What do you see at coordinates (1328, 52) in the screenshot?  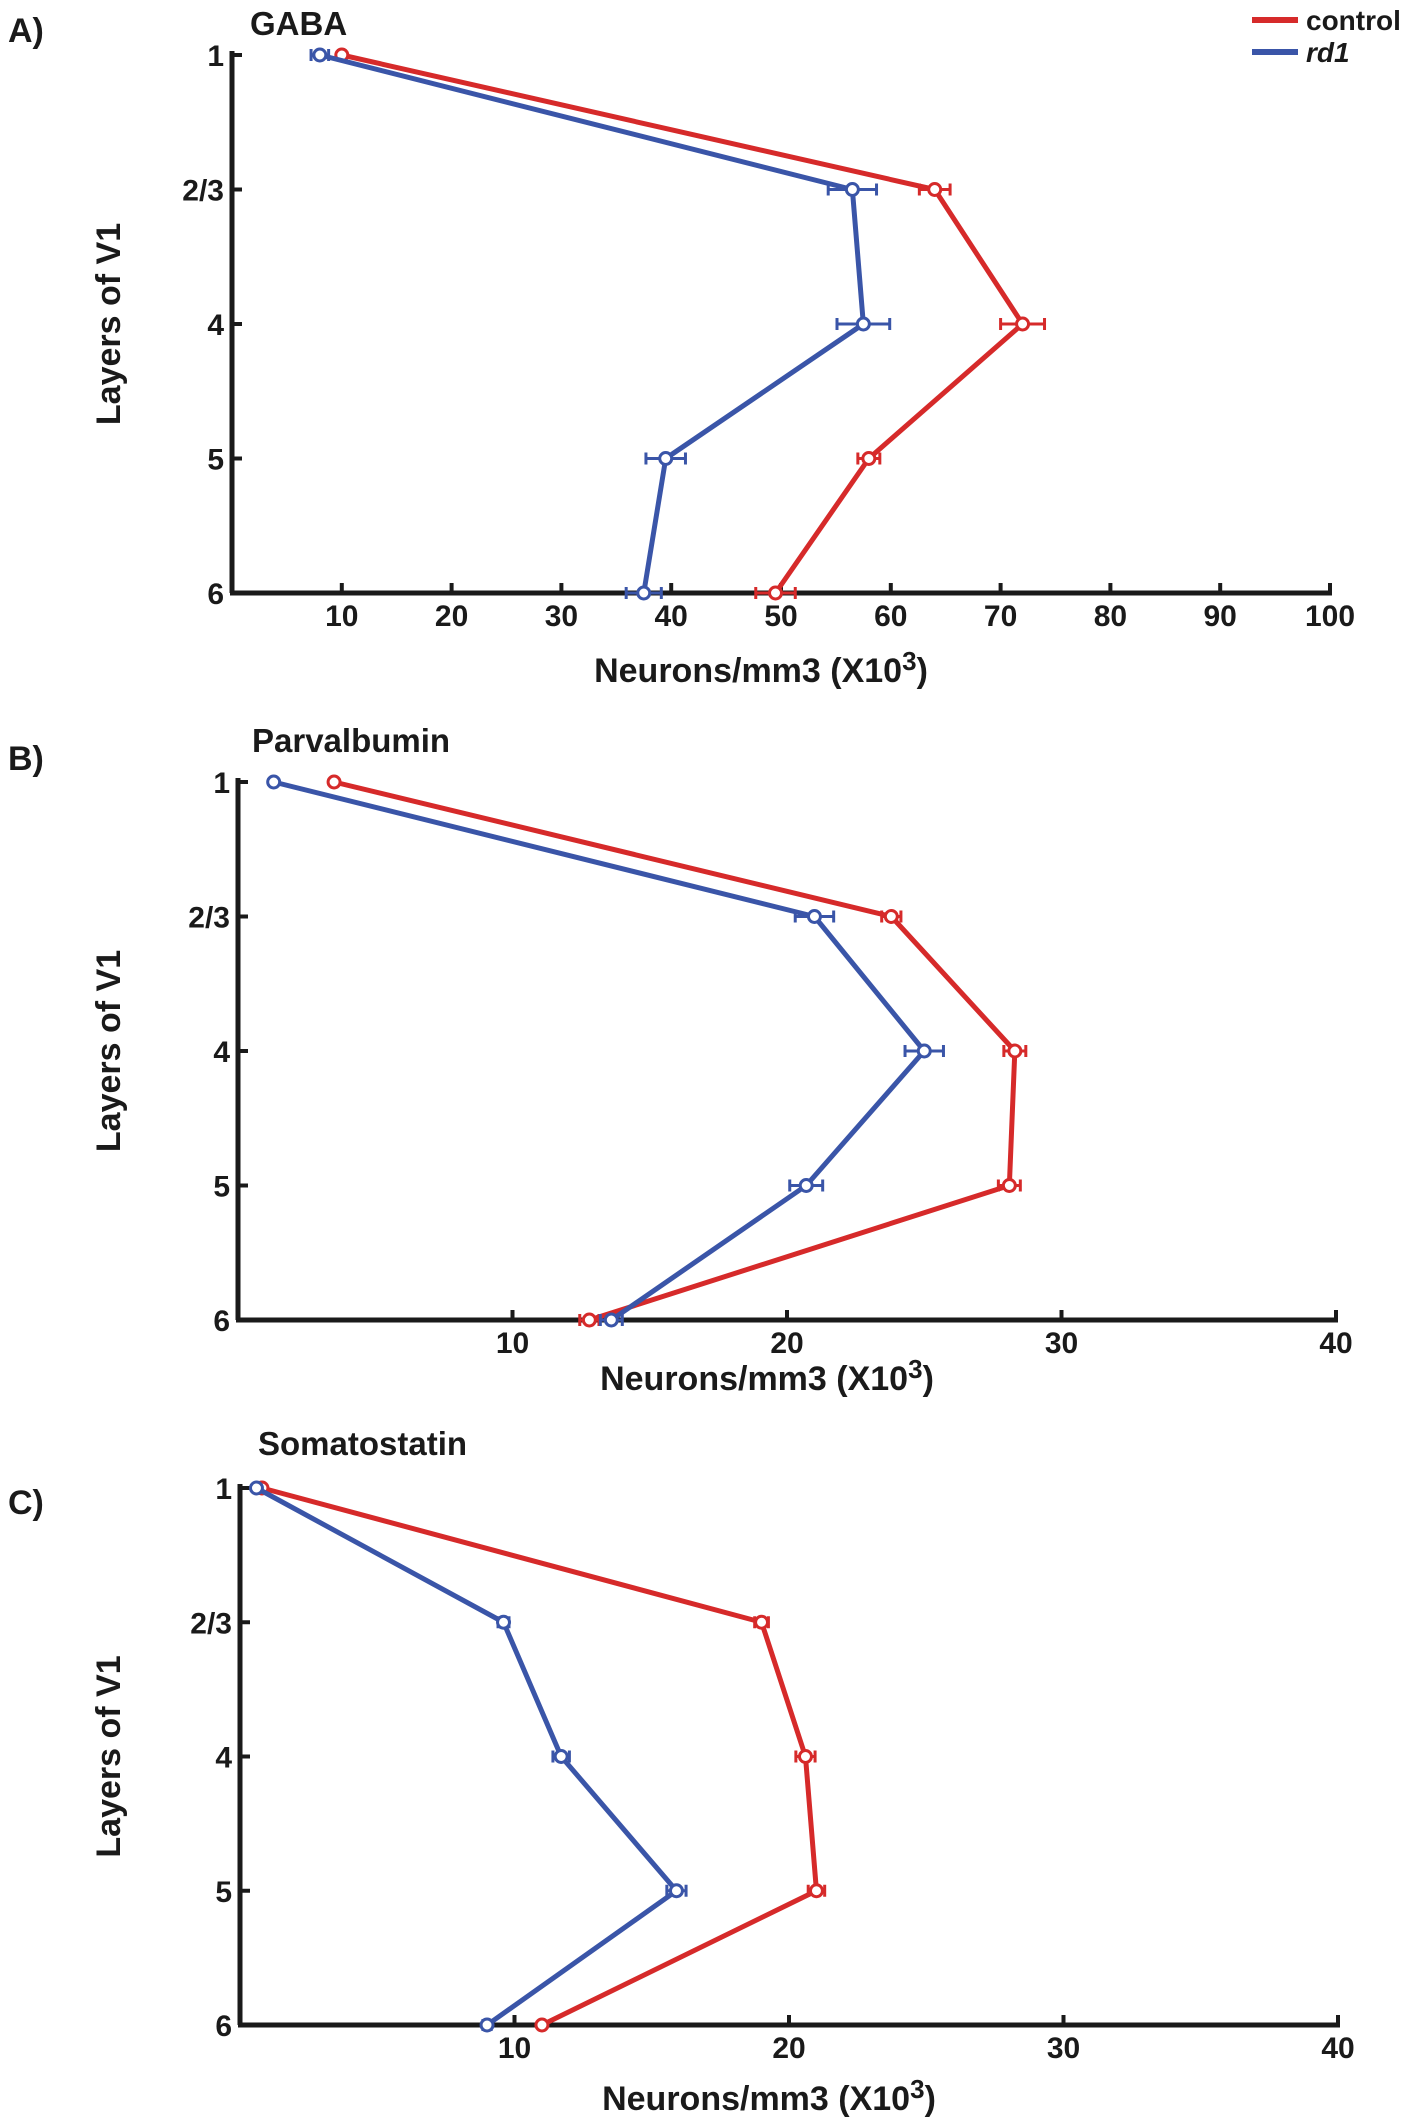 I see `legend-label-rd1: rd1` at bounding box center [1328, 52].